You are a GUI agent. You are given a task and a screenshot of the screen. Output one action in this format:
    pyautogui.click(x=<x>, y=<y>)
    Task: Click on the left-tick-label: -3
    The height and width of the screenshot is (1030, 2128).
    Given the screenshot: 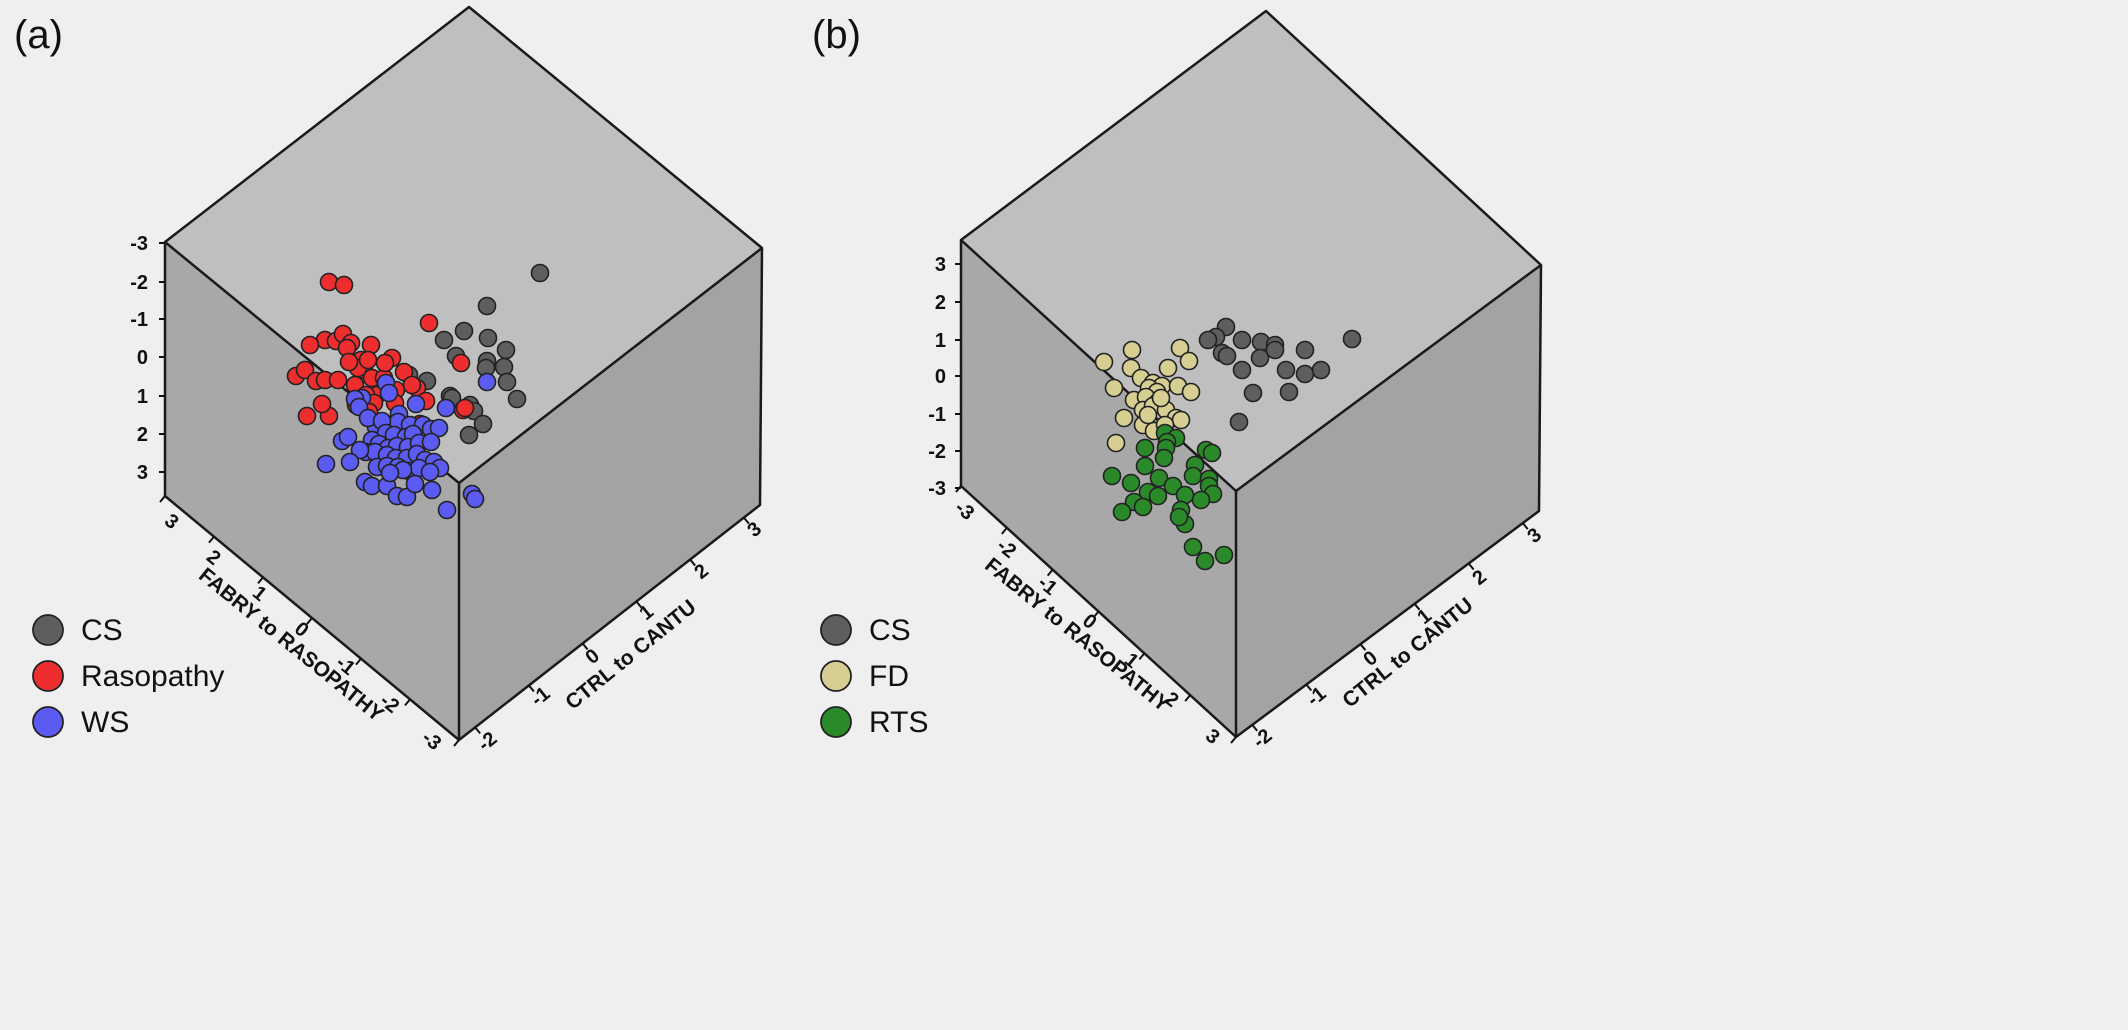 What is the action you would take?
    pyautogui.click(x=432, y=741)
    